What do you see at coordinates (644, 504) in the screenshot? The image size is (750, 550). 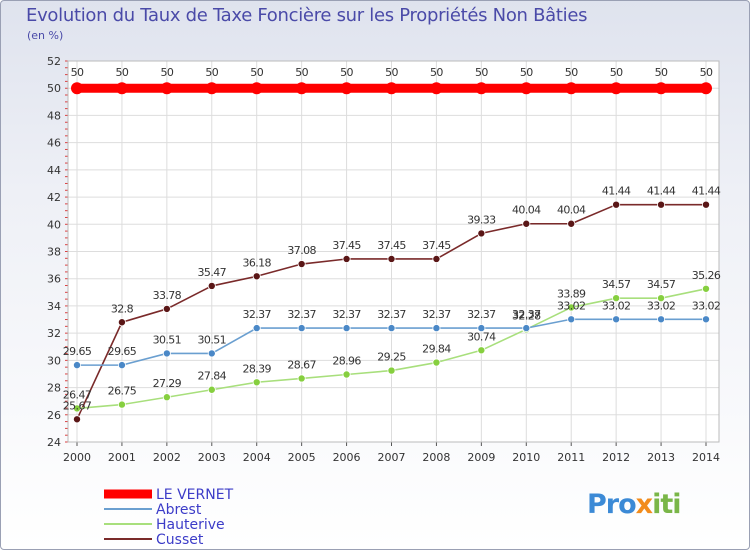 I see `logo-part: x` at bounding box center [644, 504].